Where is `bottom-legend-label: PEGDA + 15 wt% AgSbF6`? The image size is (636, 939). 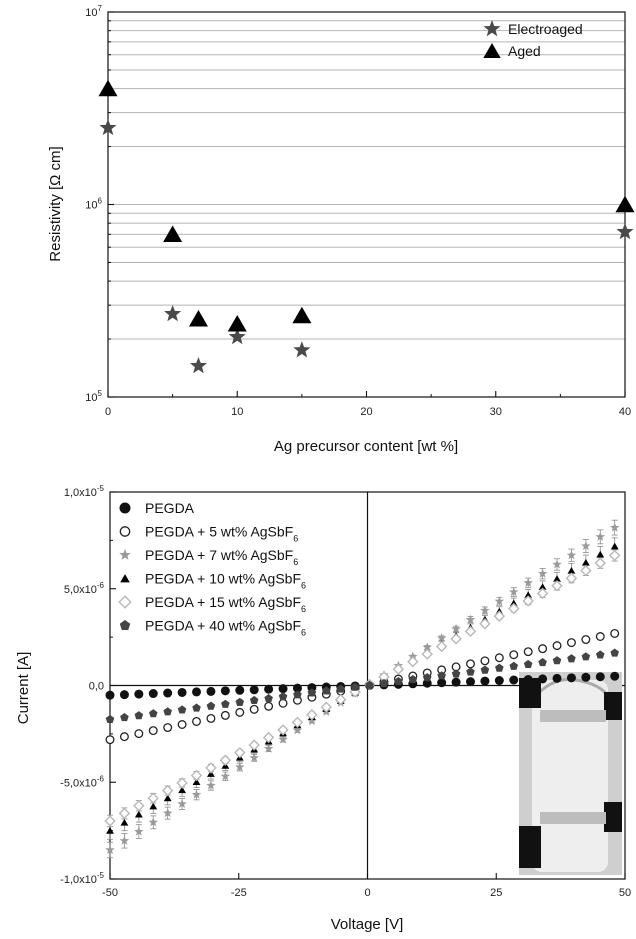
bottom-legend-label: PEGDA + 15 wt% AgSbF6 is located at coordinates (225, 604).